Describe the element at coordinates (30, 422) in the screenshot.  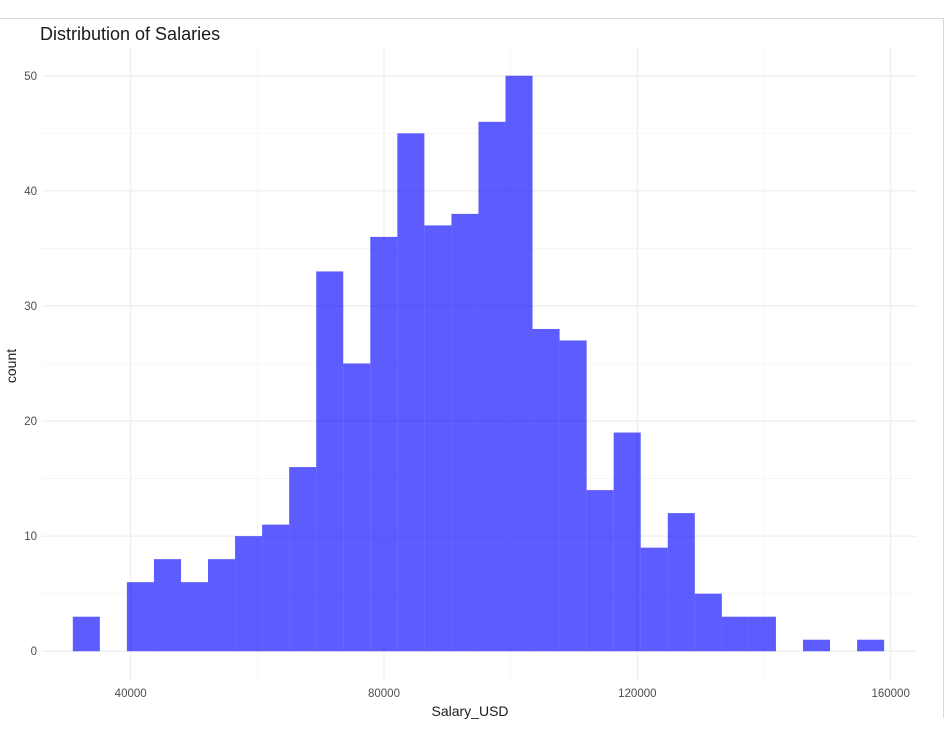
I see `y-tick-label: 20` at that location.